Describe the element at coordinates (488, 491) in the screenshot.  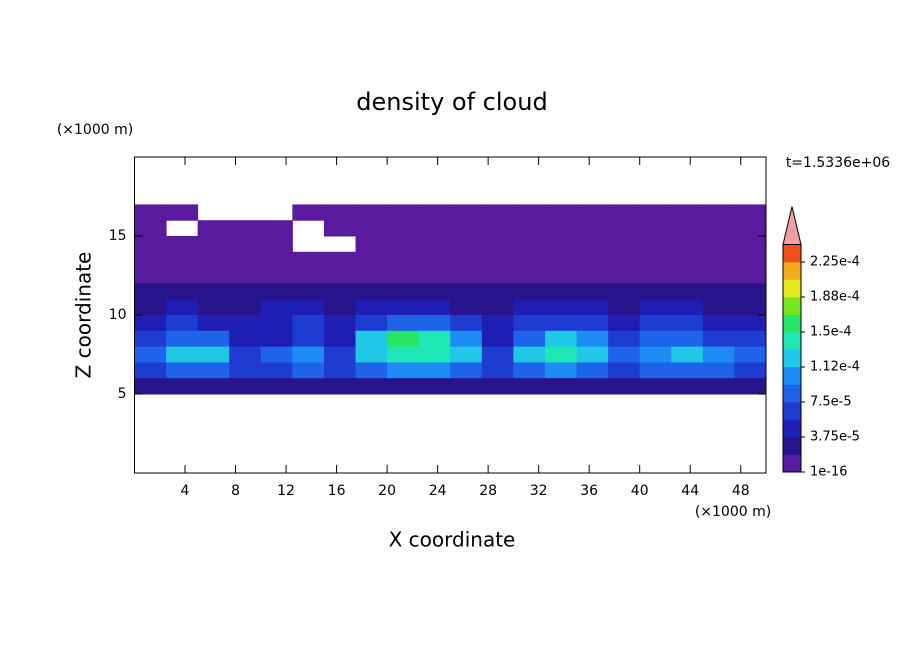
I see `x-tick-label: 28` at that location.